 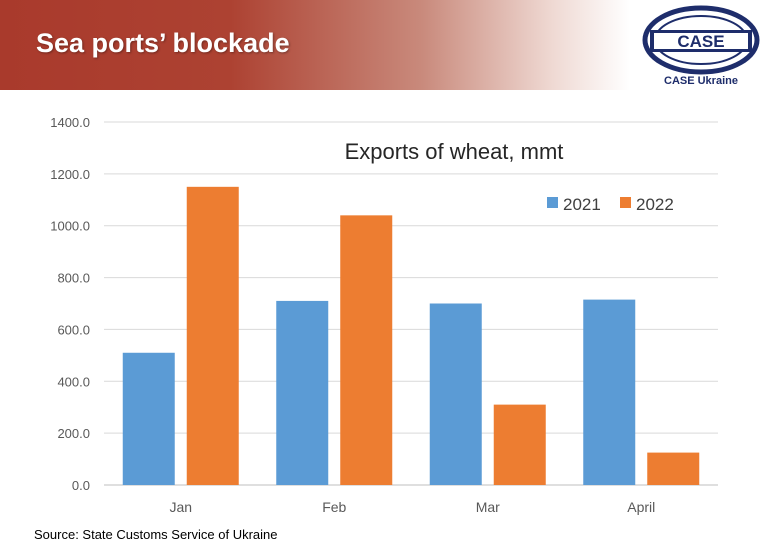 What do you see at coordinates (552, 202) in the screenshot?
I see `legend-swatch-2021` at bounding box center [552, 202].